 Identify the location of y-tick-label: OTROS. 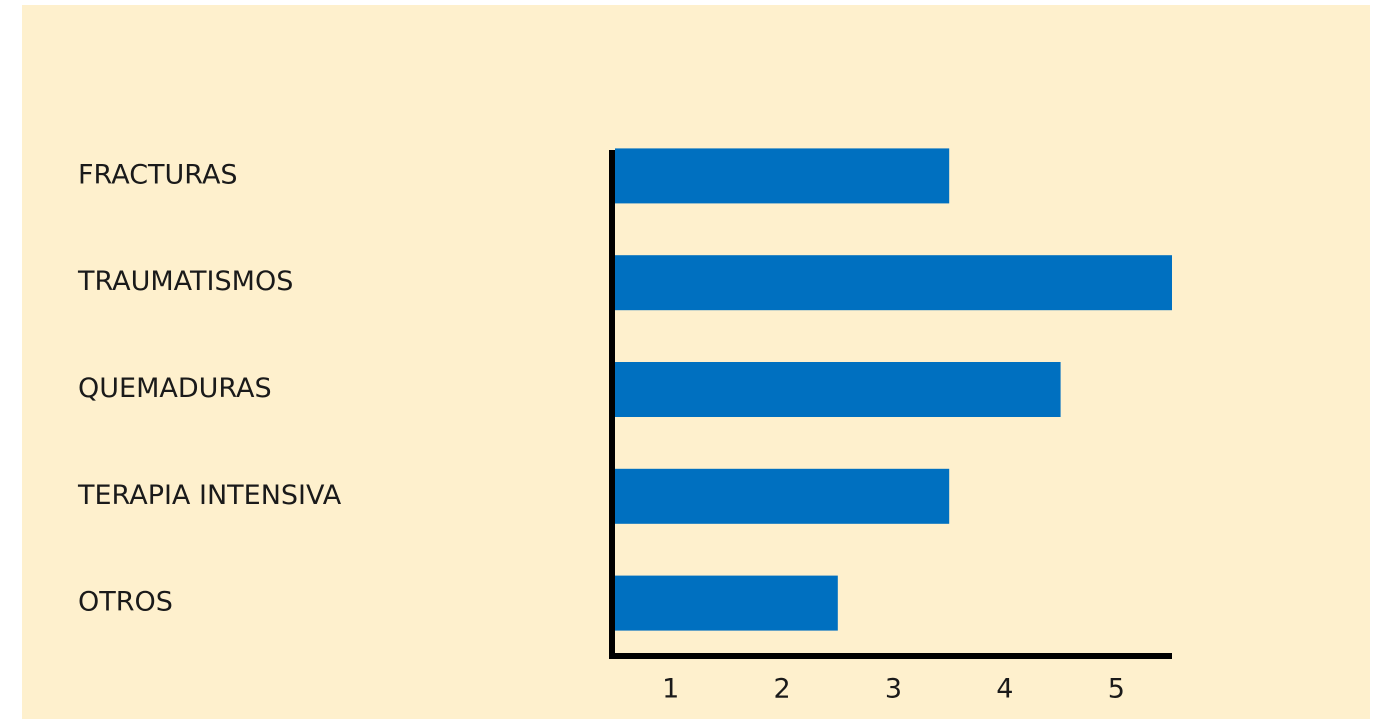
(125, 602).